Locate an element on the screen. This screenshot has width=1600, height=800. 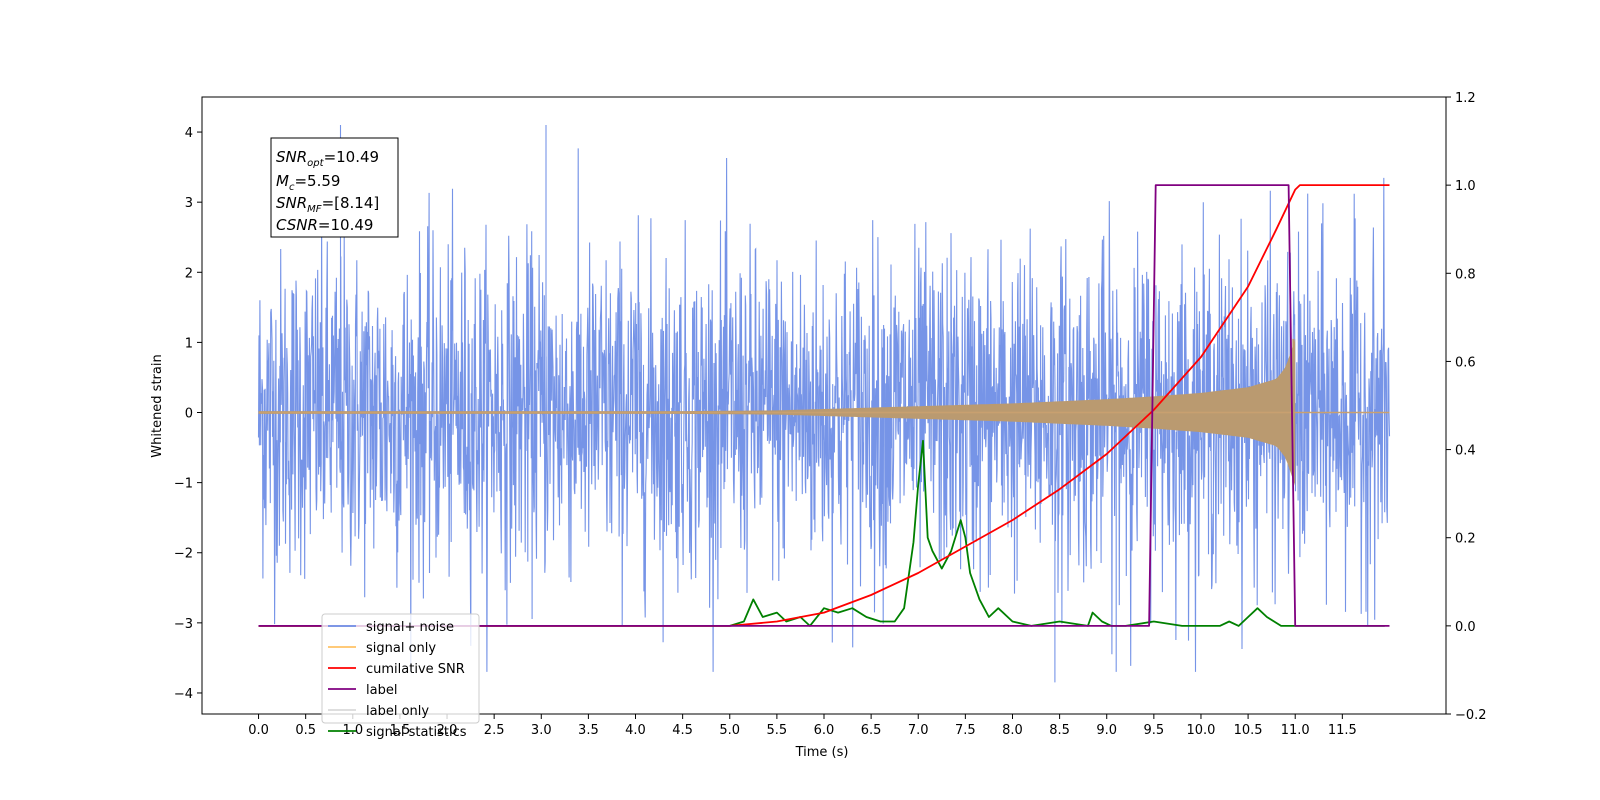
x-tick-label: 4.0 is located at coordinates (635, 730).